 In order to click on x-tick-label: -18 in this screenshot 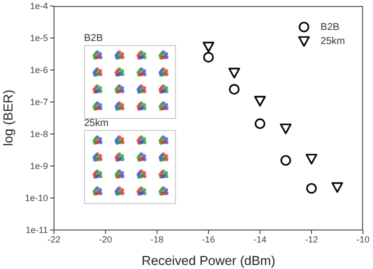, I will do `click(157, 239)`.